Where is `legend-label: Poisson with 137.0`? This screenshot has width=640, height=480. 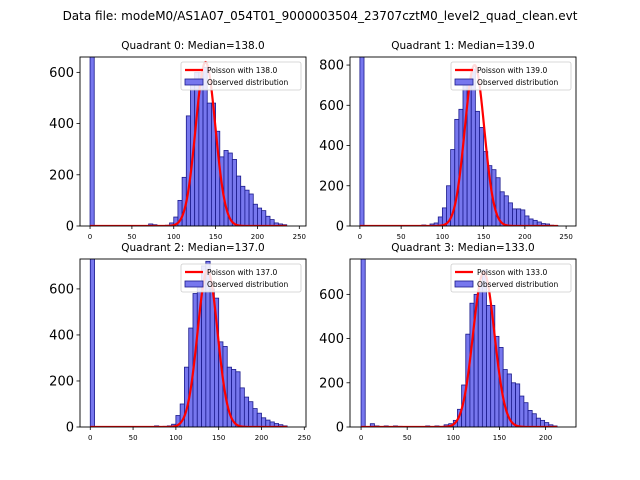
legend-label: Poisson with 137.0 is located at coordinates (242, 272).